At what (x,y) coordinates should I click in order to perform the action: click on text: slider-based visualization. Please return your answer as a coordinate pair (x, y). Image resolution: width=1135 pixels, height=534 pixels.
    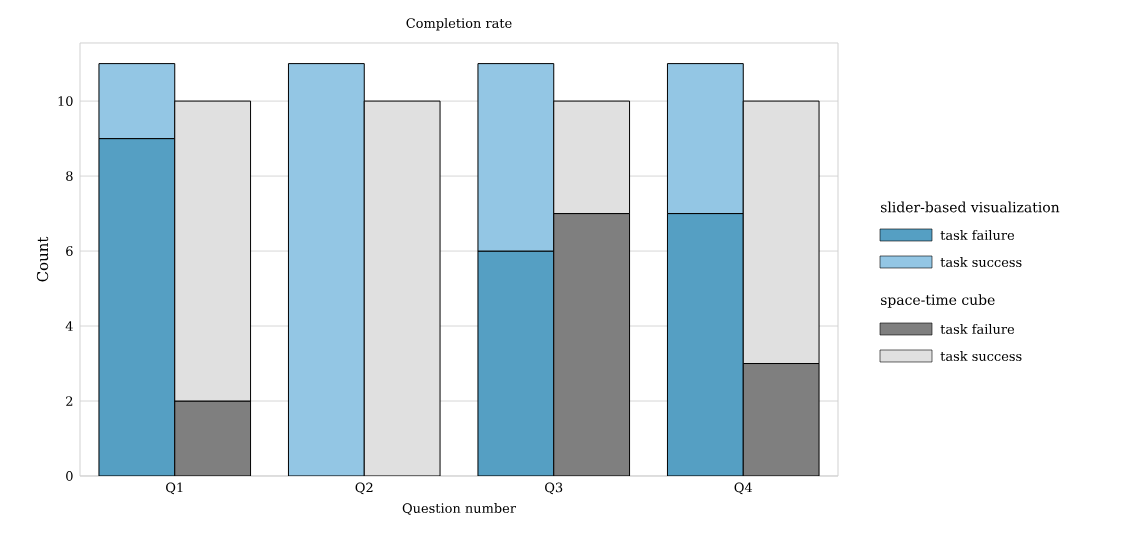
    Looking at the image, I should click on (970, 207).